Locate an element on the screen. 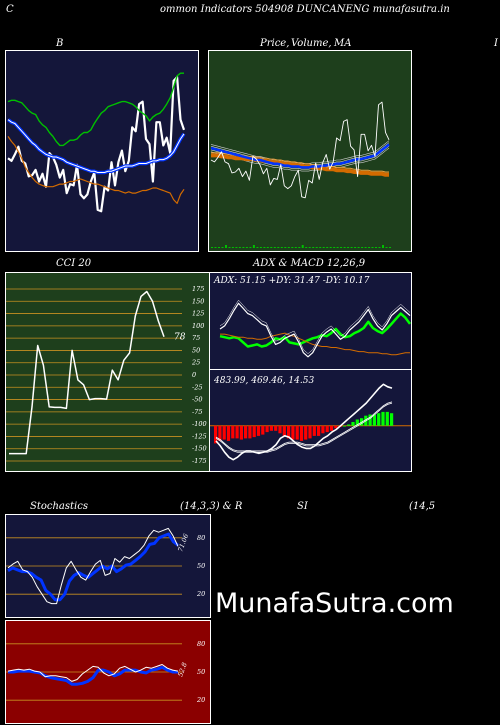 This screenshot has height=725, width=500. adx-series-shadow is located at coordinates (315, 326).